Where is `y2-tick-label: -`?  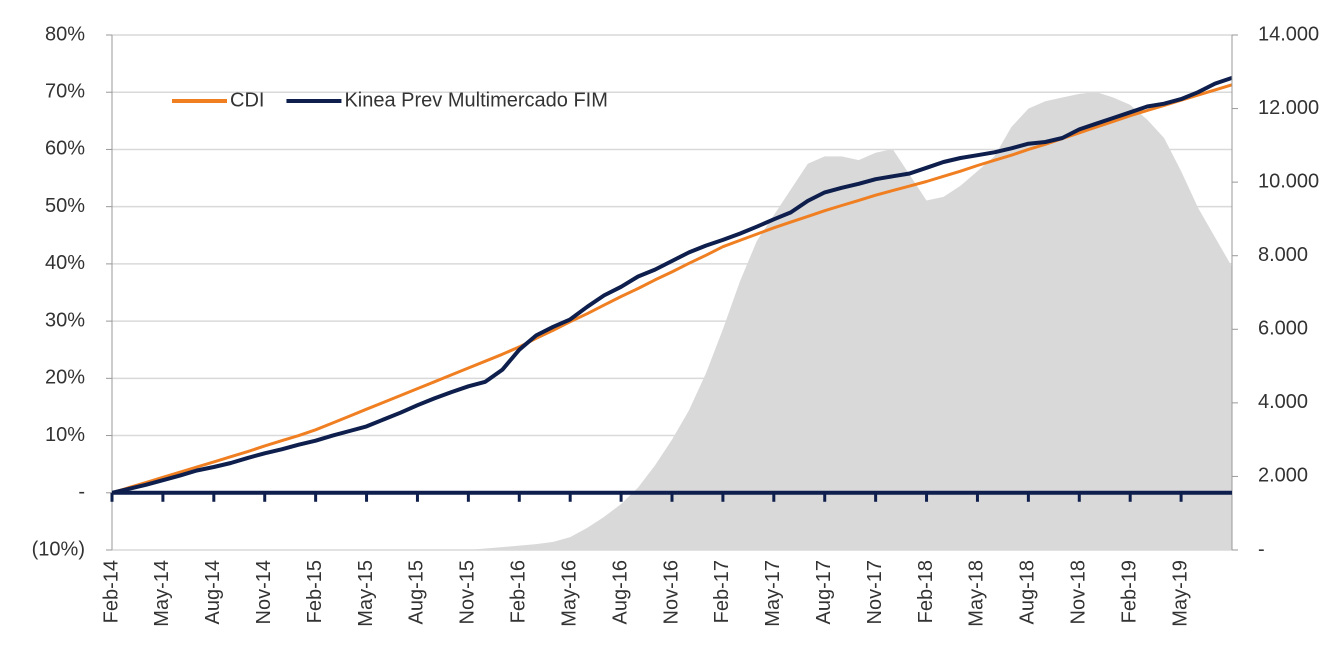 y2-tick-label: - is located at coordinates (1261, 549).